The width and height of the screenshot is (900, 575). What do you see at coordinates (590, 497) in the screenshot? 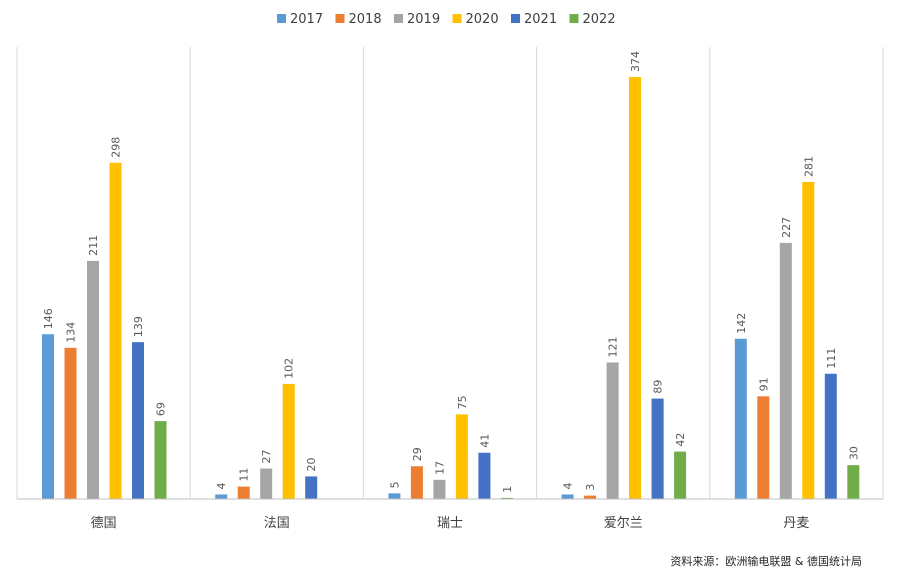
I see `bar-爱尔兰-2018` at bounding box center [590, 497].